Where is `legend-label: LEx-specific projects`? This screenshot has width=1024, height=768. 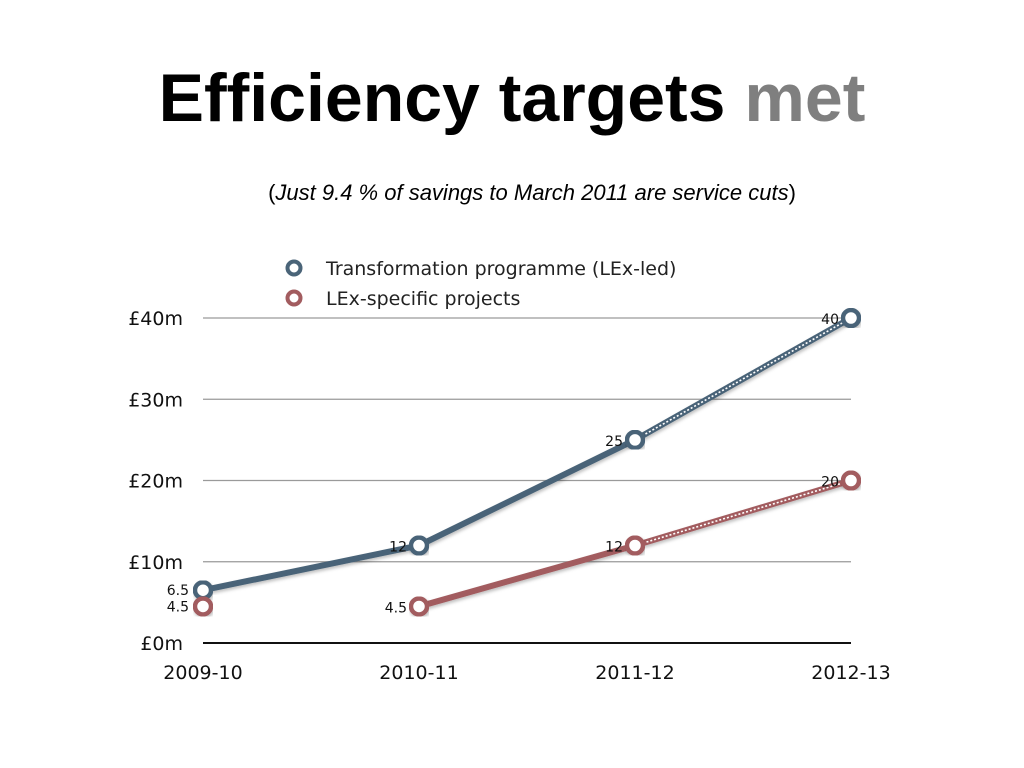 legend-label: LEx-specific projects is located at coordinates (423, 299).